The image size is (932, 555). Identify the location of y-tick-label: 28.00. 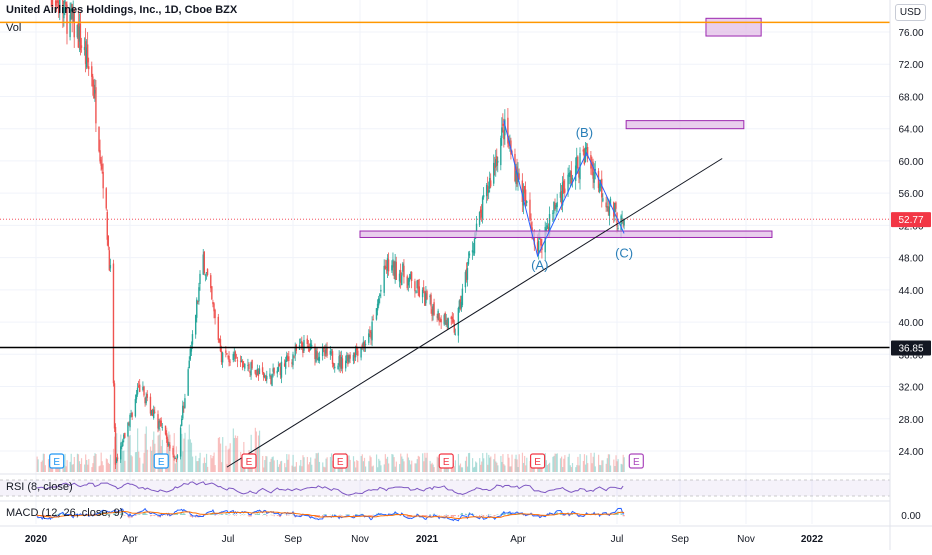
(910, 420).